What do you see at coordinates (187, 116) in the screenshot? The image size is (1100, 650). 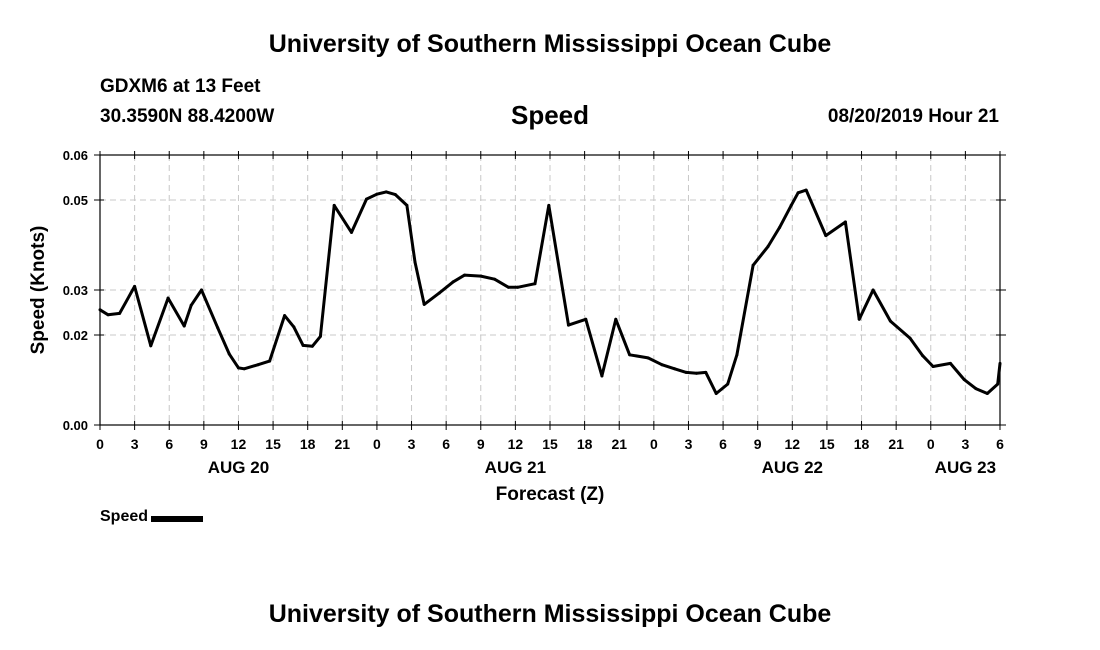 I see `coordinates-label: 30.3590N 88.4200W` at bounding box center [187, 116].